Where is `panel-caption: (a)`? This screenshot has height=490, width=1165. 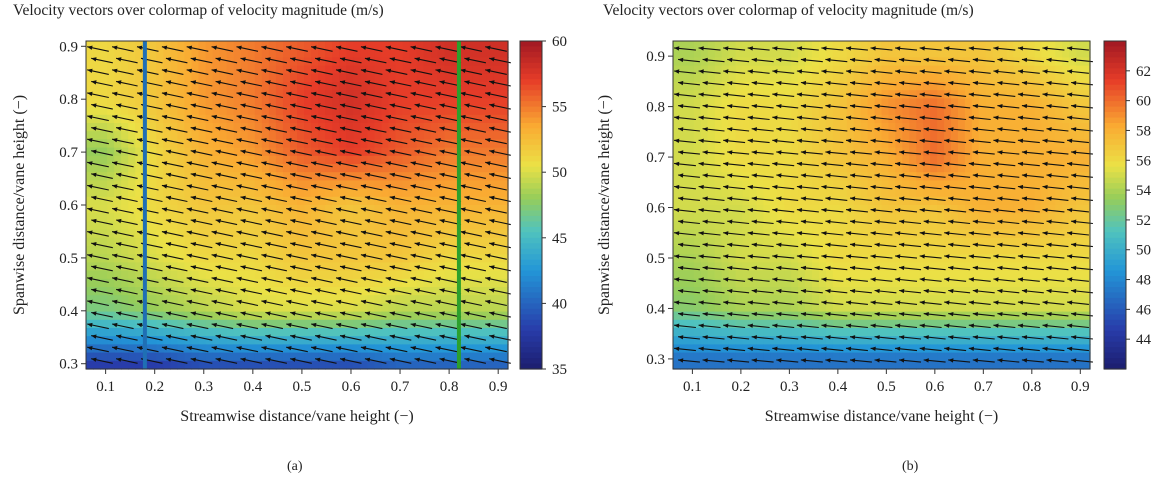 panel-caption: (a) is located at coordinates (295, 466).